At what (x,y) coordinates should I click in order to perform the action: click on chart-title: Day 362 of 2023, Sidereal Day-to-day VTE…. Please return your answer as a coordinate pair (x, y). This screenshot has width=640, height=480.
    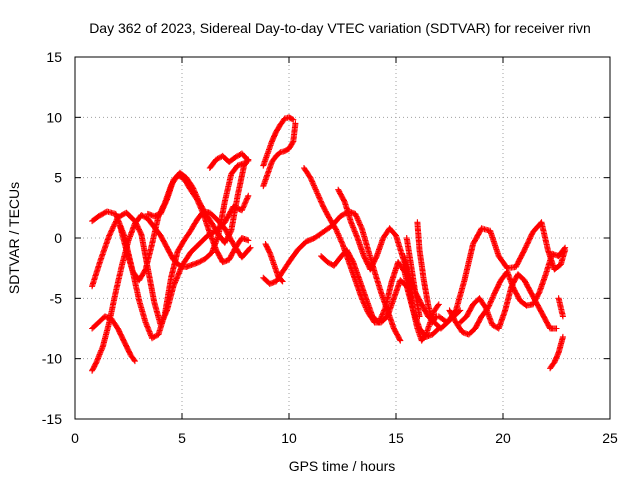
    Looking at the image, I should click on (340, 28).